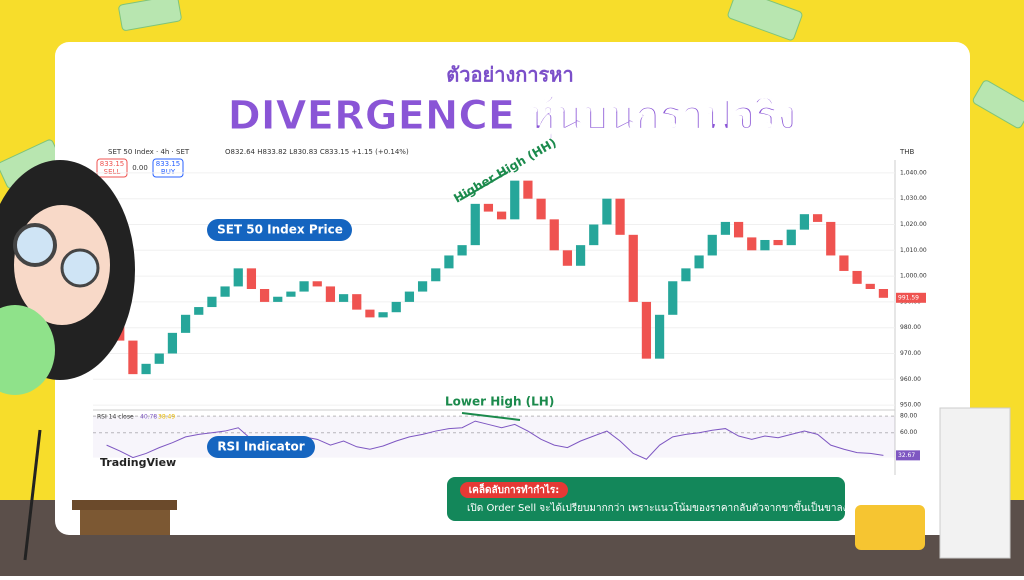  I want to click on hh-line, so click(484, 186).